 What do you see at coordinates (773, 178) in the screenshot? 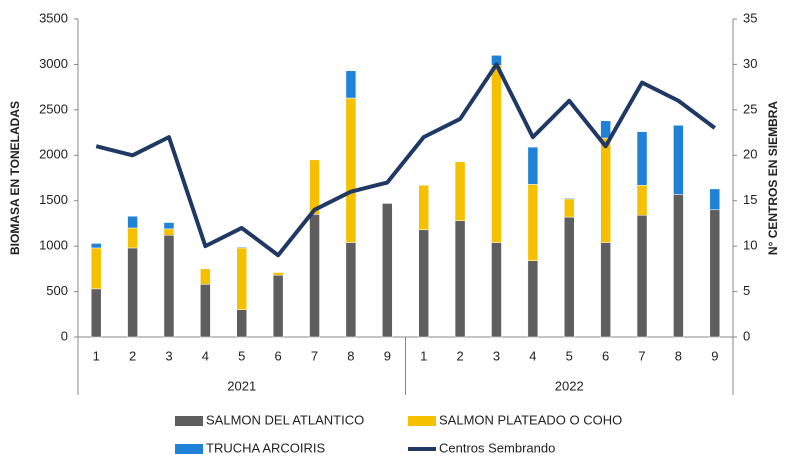
I see `y2-axis-title: N° CENTROS EN SIEMBRA` at bounding box center [773, 178].